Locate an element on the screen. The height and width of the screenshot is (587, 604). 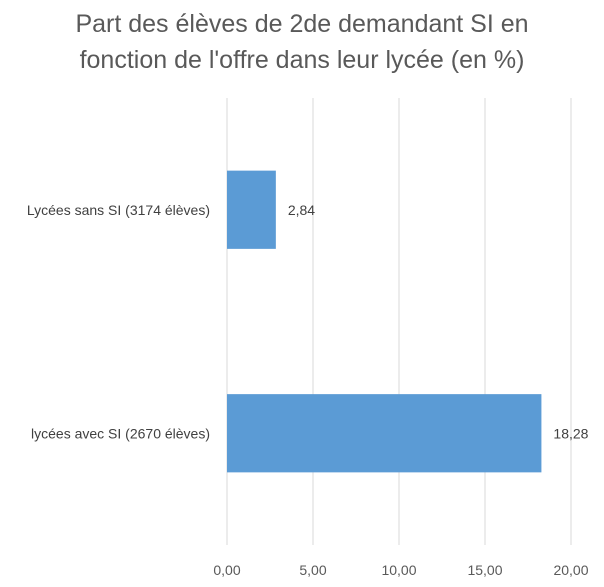
category-label: lycées avec SI (2670 élèves) is located at coordinates (120, 433).